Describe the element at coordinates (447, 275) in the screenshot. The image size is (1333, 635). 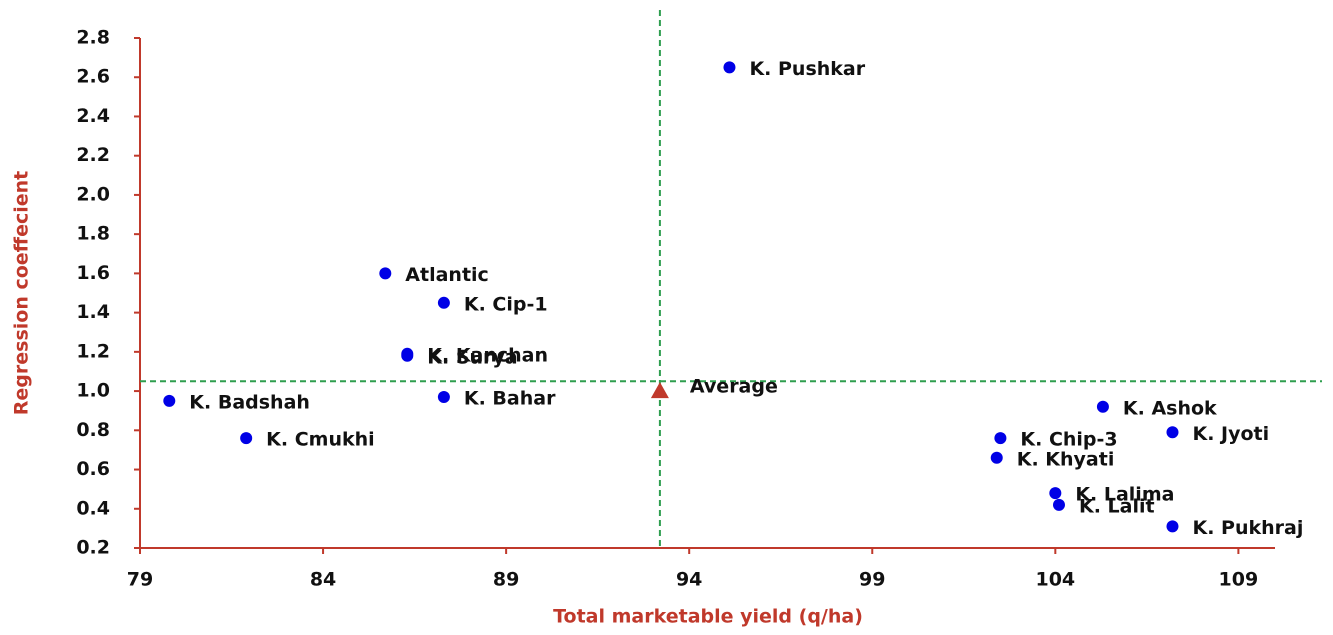
I see `point-label: Atlantic` at that location.